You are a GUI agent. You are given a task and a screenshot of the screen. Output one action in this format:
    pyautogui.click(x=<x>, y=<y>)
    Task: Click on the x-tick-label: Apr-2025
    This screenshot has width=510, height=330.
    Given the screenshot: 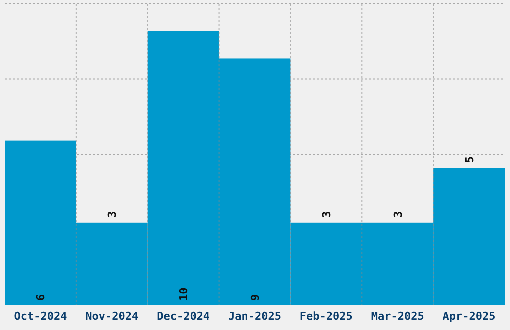 What is the action you would take?
    pyautogui.click(x=469, y=316)
    